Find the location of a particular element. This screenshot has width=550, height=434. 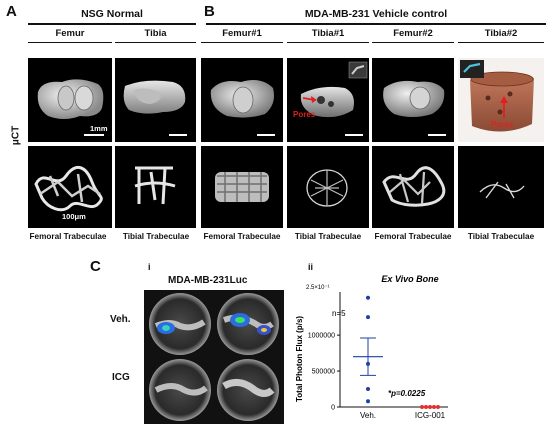

panel-a-letter: A is located at coordinates (11, 11).